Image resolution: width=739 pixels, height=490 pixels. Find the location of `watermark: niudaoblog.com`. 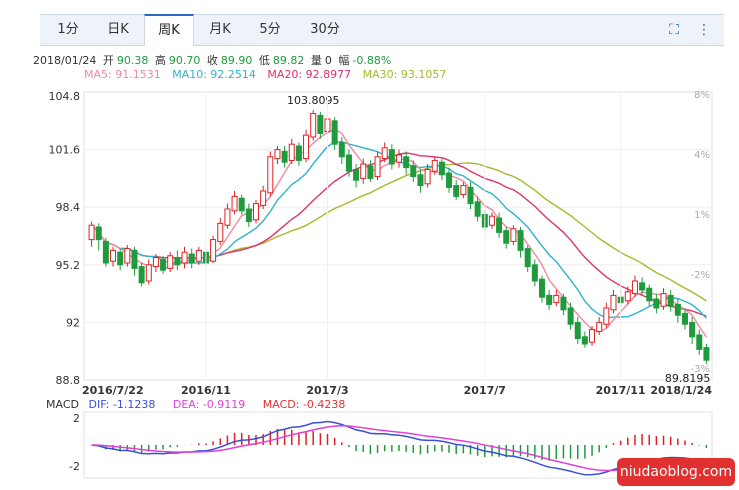

watermark: niudaoblog.com is located at coordinates (676, 472).